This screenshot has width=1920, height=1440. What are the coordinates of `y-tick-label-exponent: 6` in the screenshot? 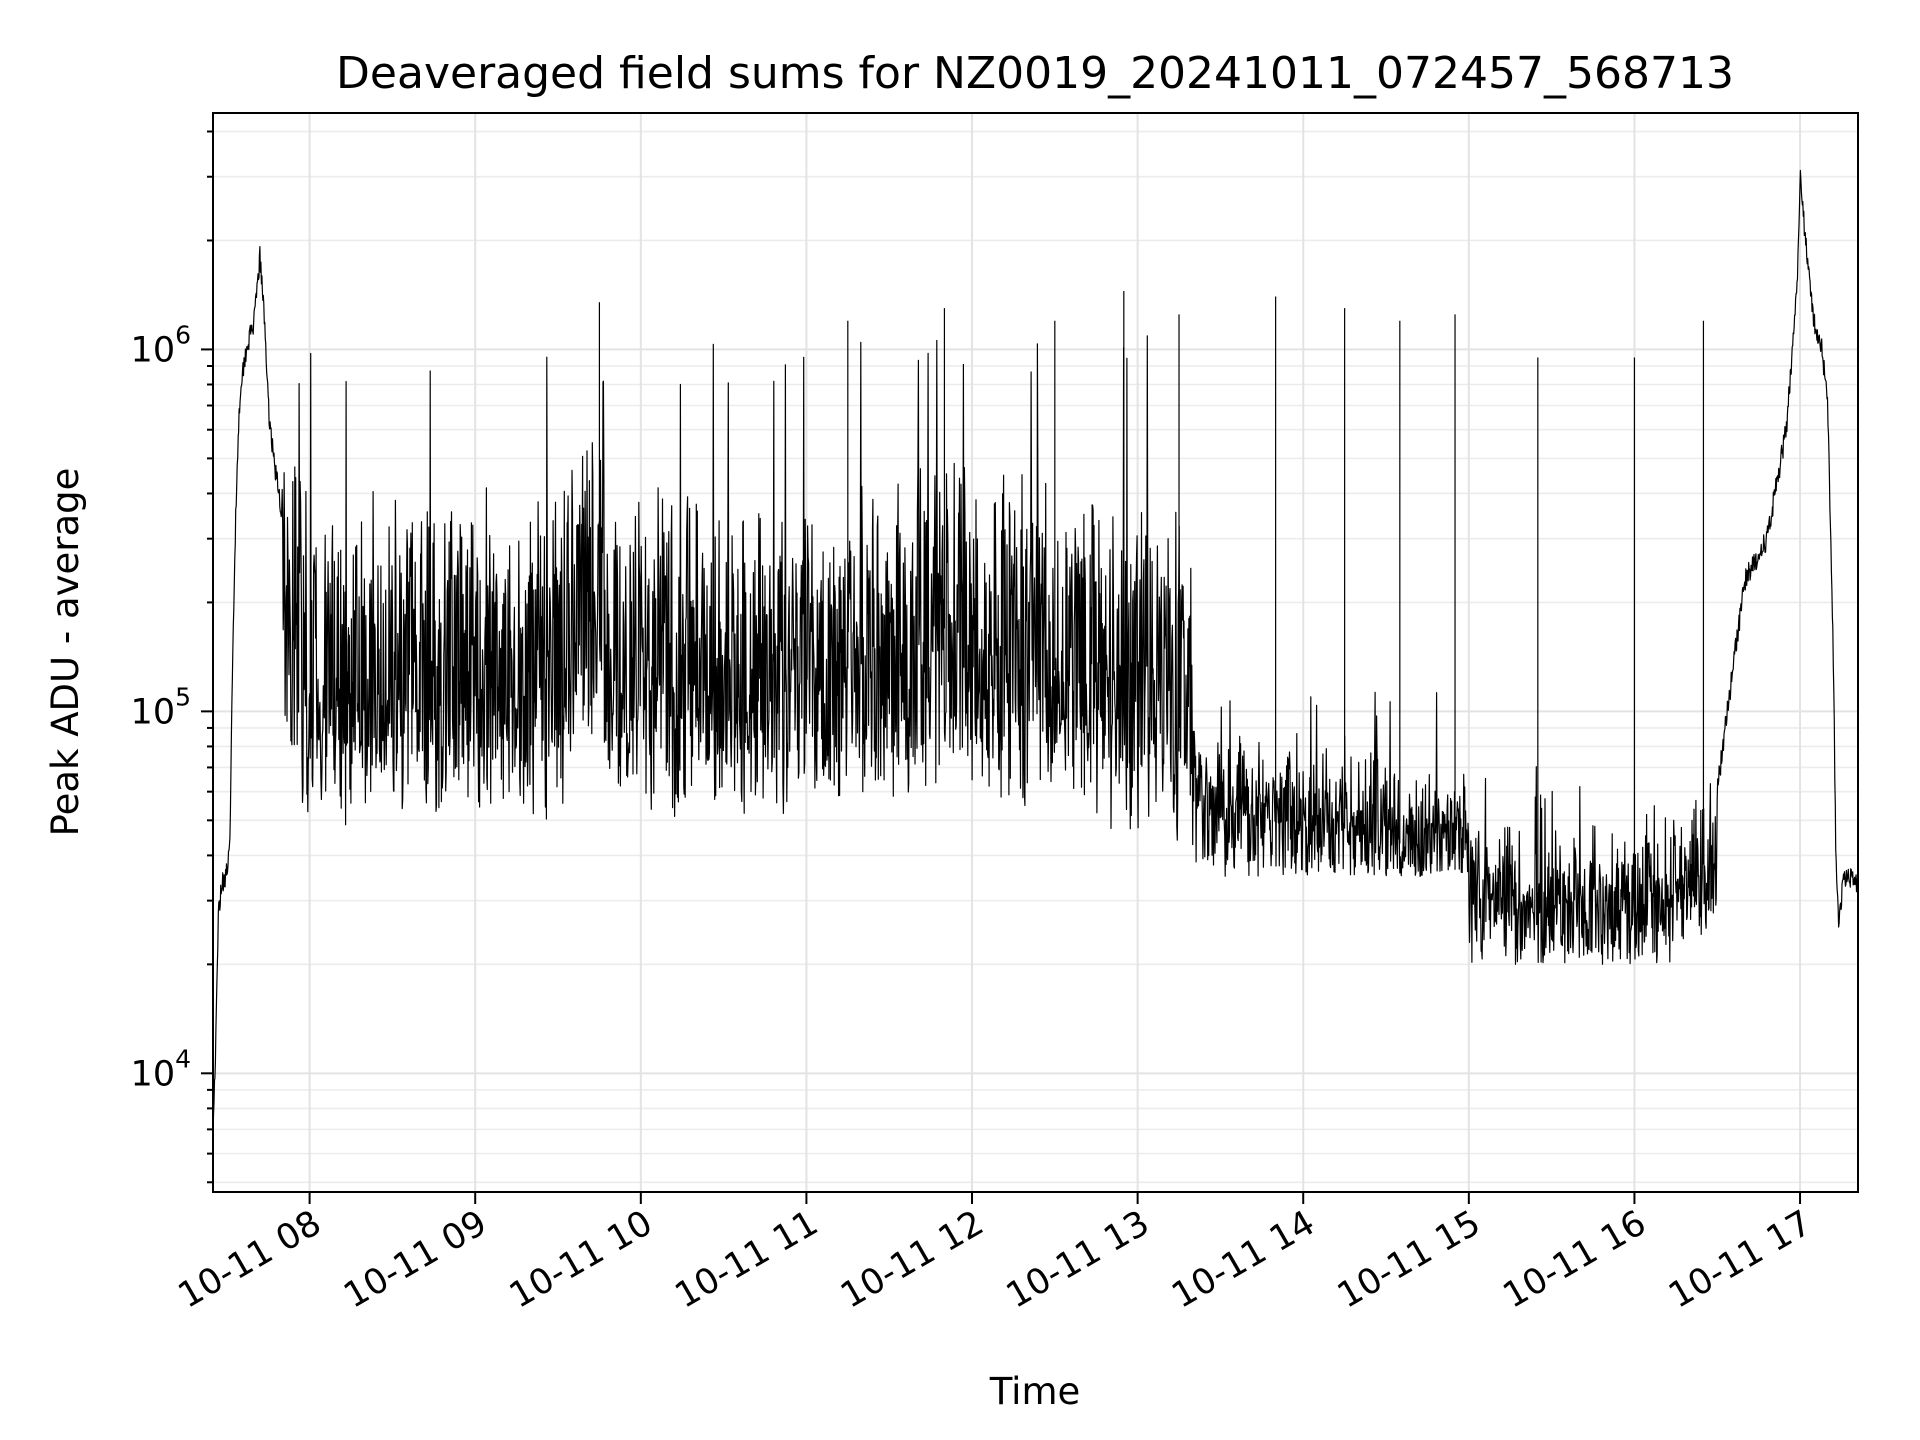 It's located at (183, 334).